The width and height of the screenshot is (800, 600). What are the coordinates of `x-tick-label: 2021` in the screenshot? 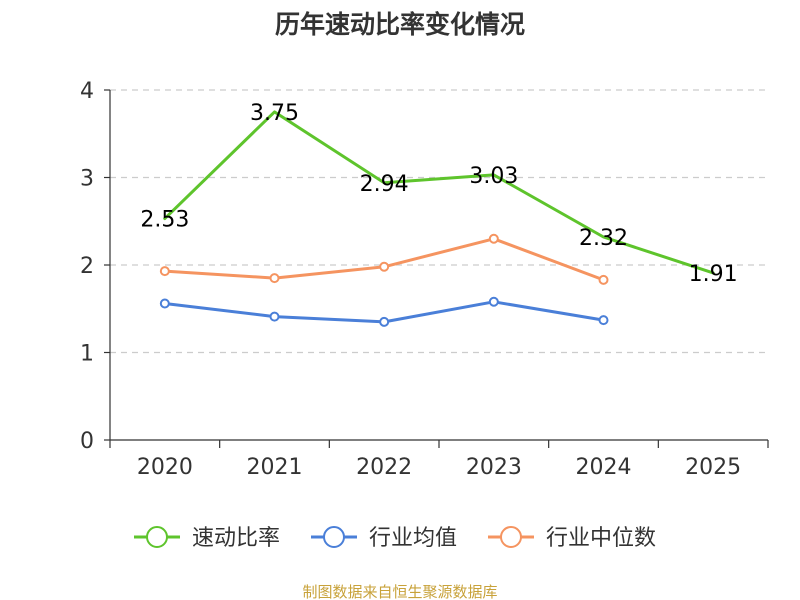 It's located at (275, 467).